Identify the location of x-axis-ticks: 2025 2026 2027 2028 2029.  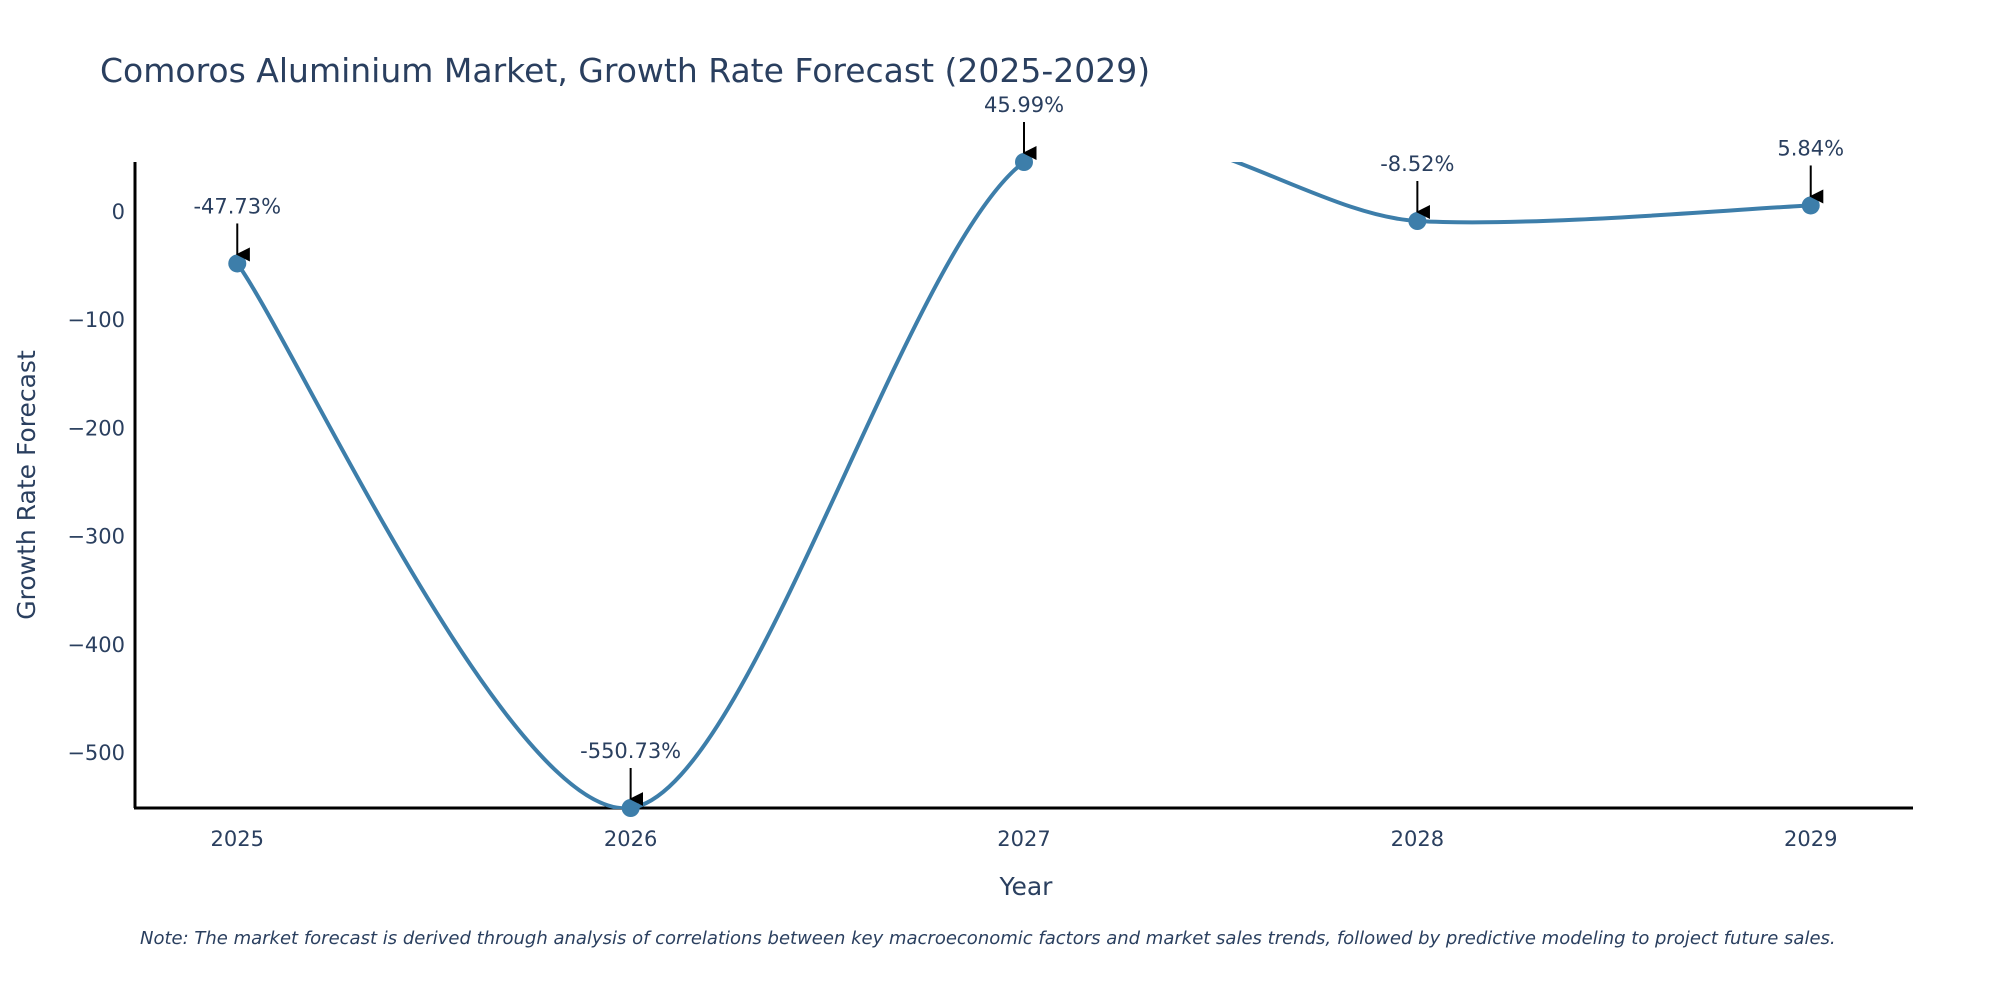
(1024, 839).